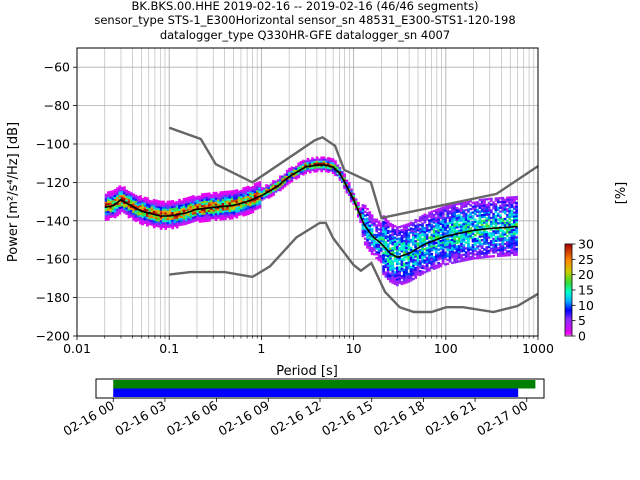 The image size is (640, 480). I want to click on timeline-tick-label: 02-16 00, so click(89, 418).